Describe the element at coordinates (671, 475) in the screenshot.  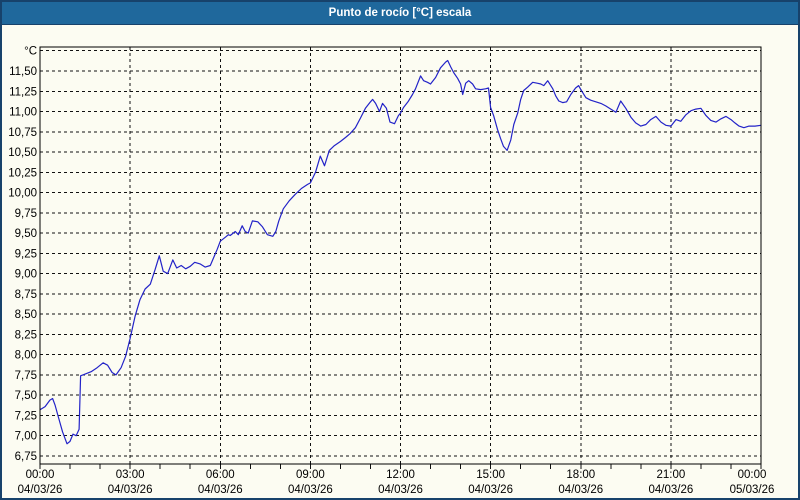
I see `x-axis-time-label: 21:00` at that location.